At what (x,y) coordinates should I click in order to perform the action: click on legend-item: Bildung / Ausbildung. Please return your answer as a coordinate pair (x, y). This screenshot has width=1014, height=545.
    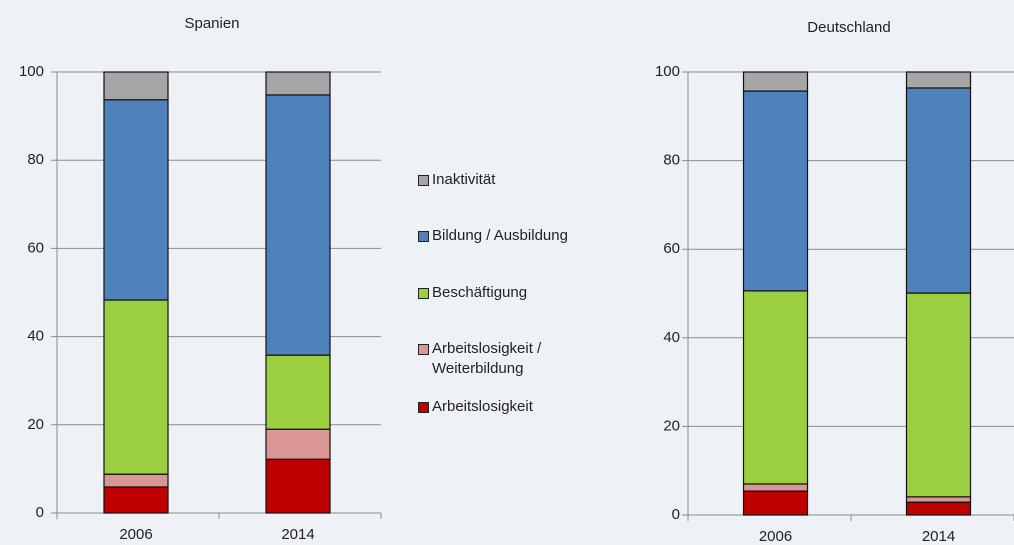
    Looking at the image, I should click on (513, 236).